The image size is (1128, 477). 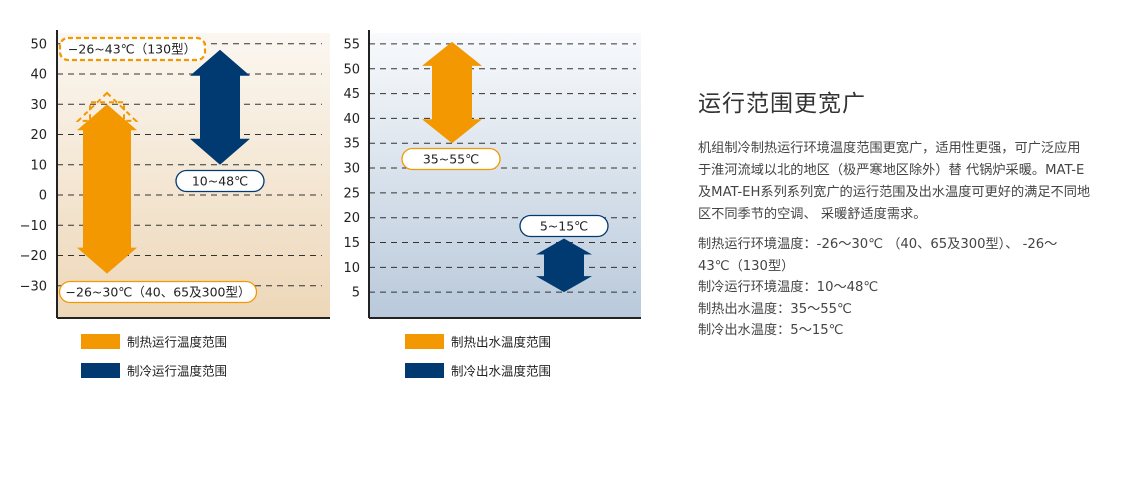 I want to click on y-tick-label: −30, so click(x=33, y=286).